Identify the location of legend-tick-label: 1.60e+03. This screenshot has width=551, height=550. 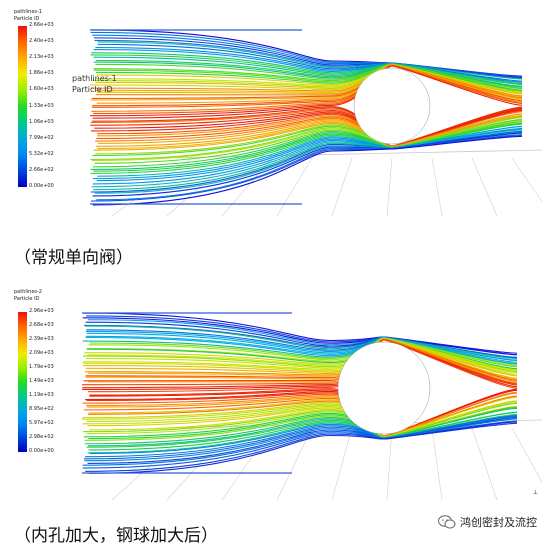
(41, 89).